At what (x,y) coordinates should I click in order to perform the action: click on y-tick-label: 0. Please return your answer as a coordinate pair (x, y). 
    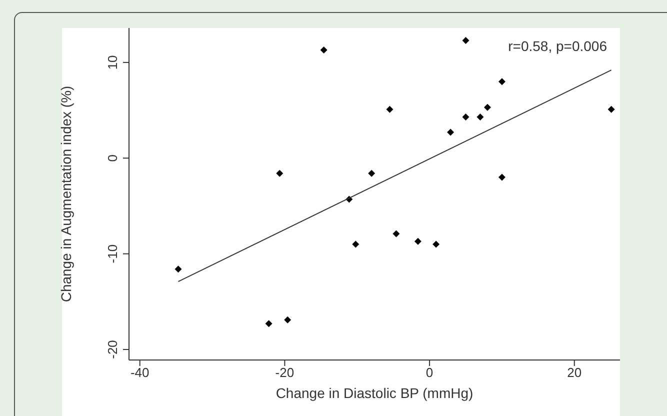
    Looking at the image, I should click on (112, 158).